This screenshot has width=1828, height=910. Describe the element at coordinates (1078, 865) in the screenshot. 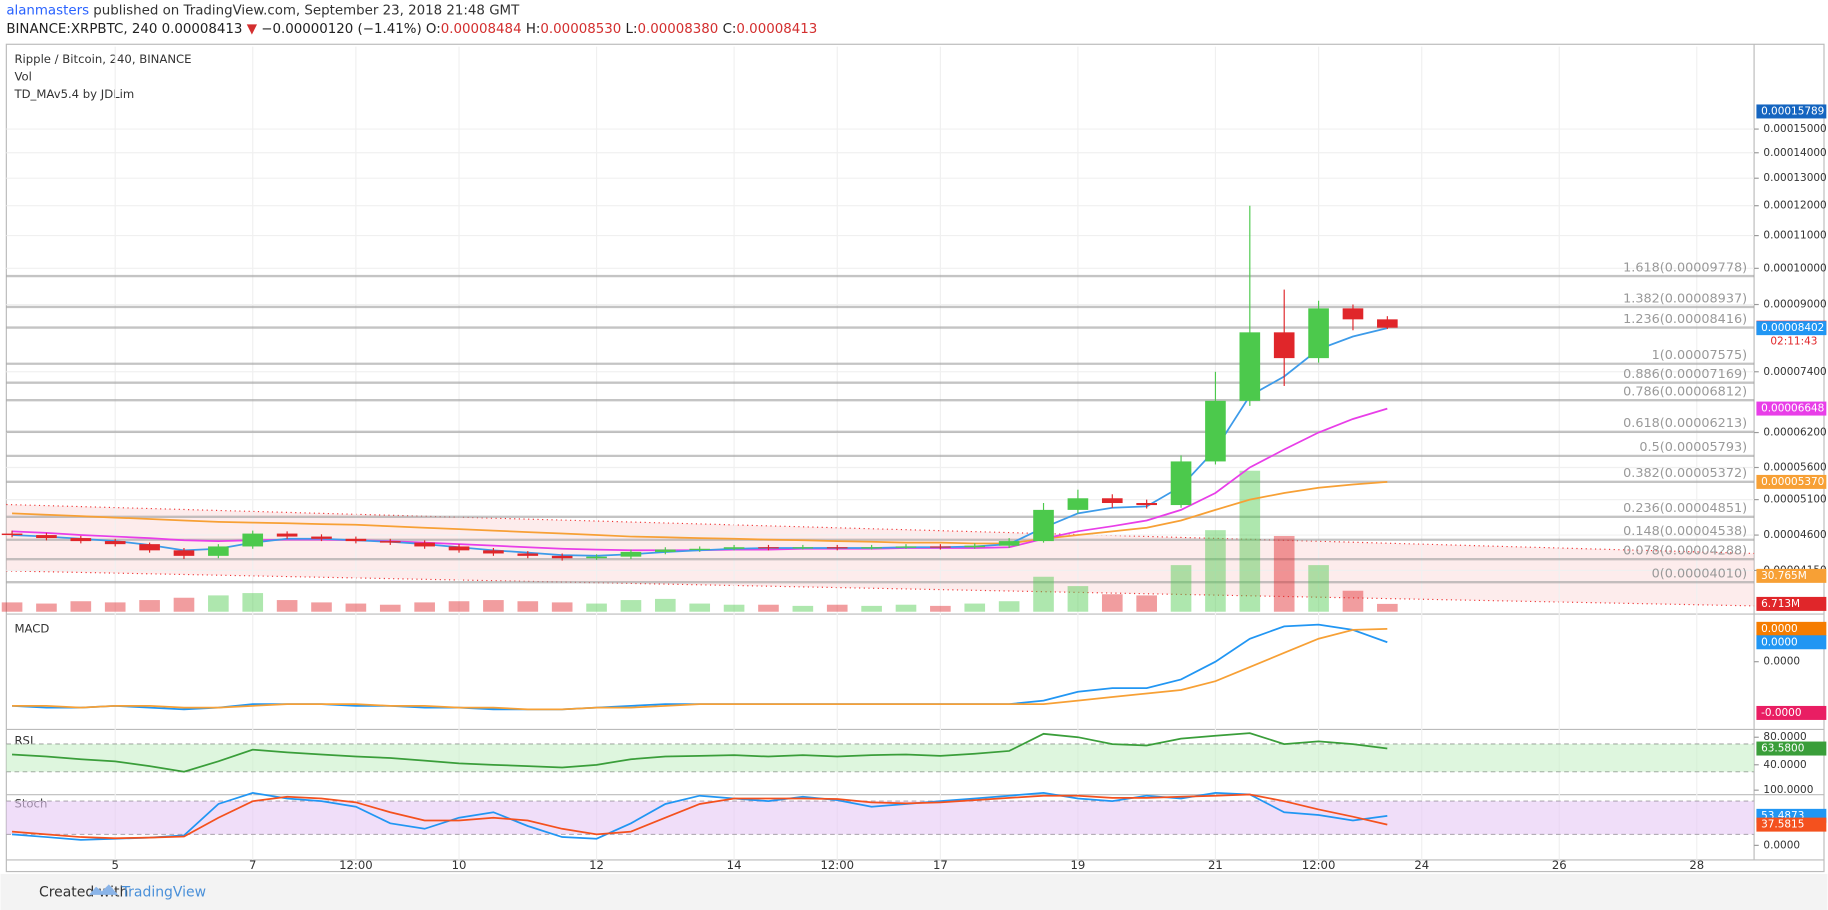

I see `x-tick-label: 19` at that location.